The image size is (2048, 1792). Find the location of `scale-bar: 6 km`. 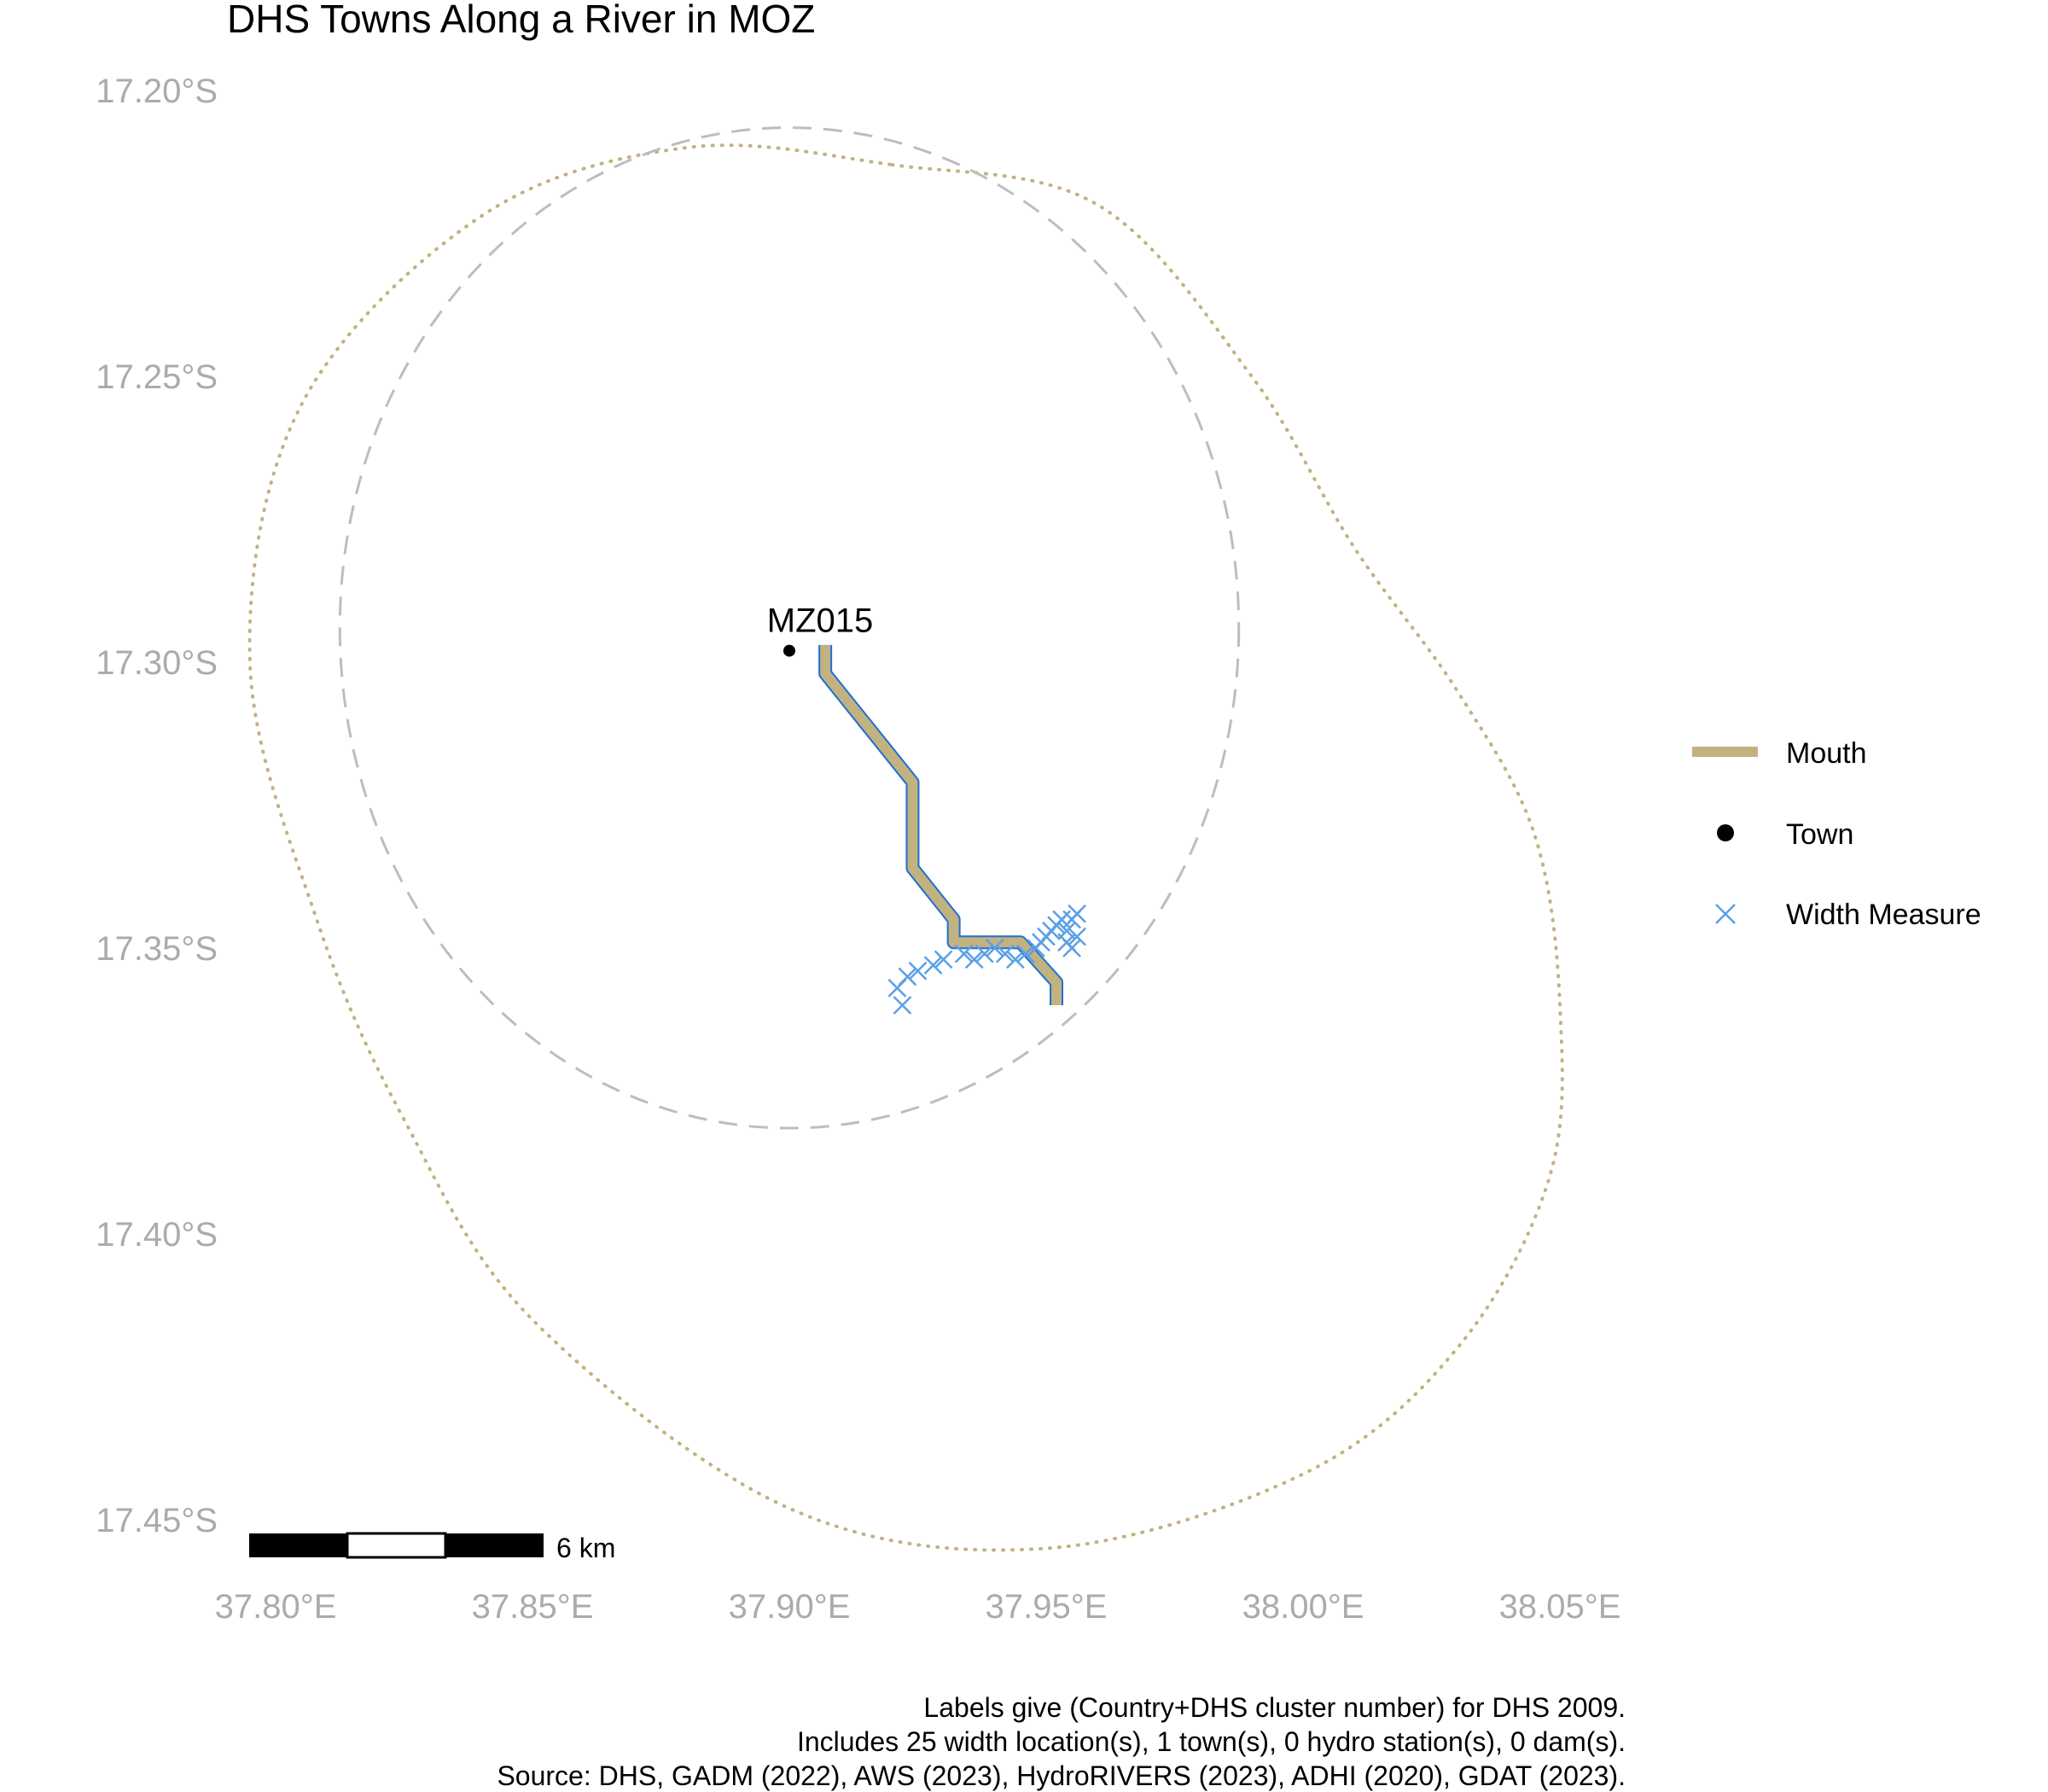

scale-bar: 6 km is located at coordinates (432, 1547).